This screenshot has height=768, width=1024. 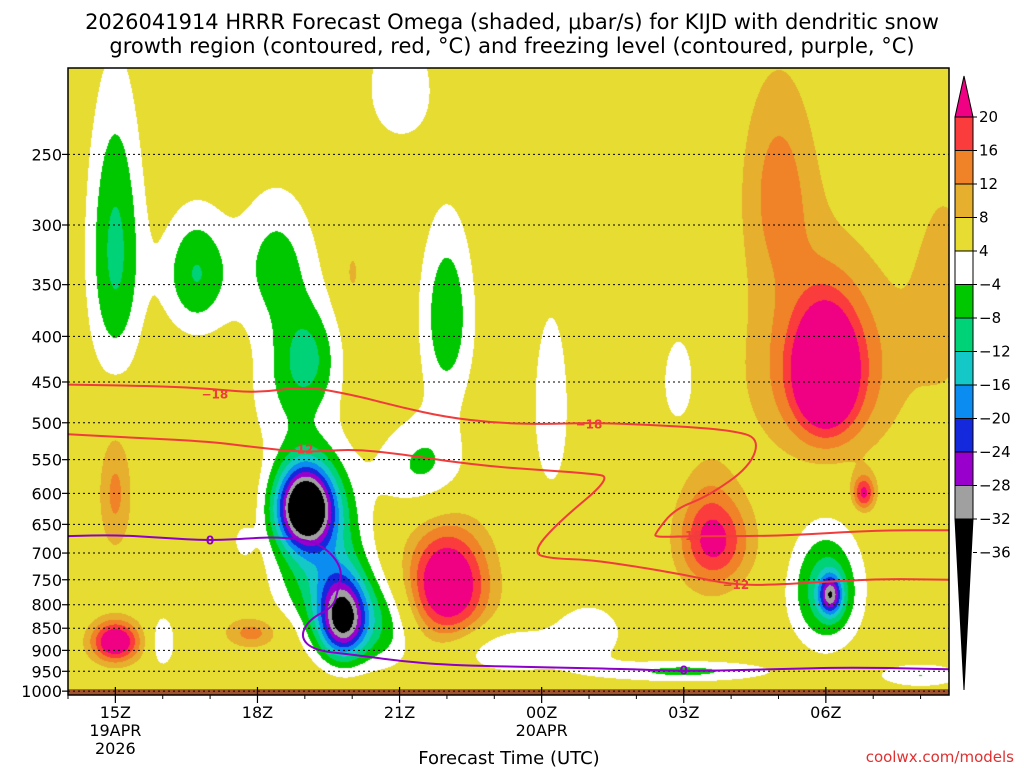 I want to click on y-tick-label-250: 250, so click(x=46, y=154).